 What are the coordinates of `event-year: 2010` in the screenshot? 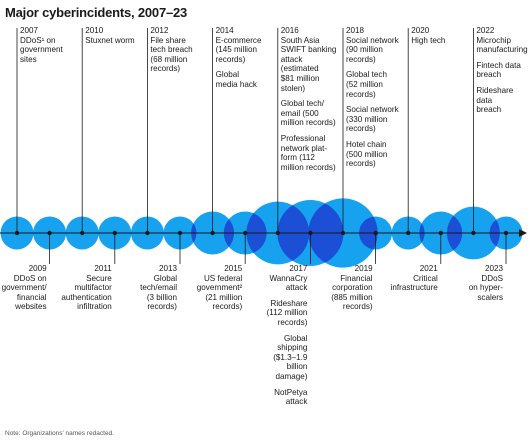 It's located at (94, 30).